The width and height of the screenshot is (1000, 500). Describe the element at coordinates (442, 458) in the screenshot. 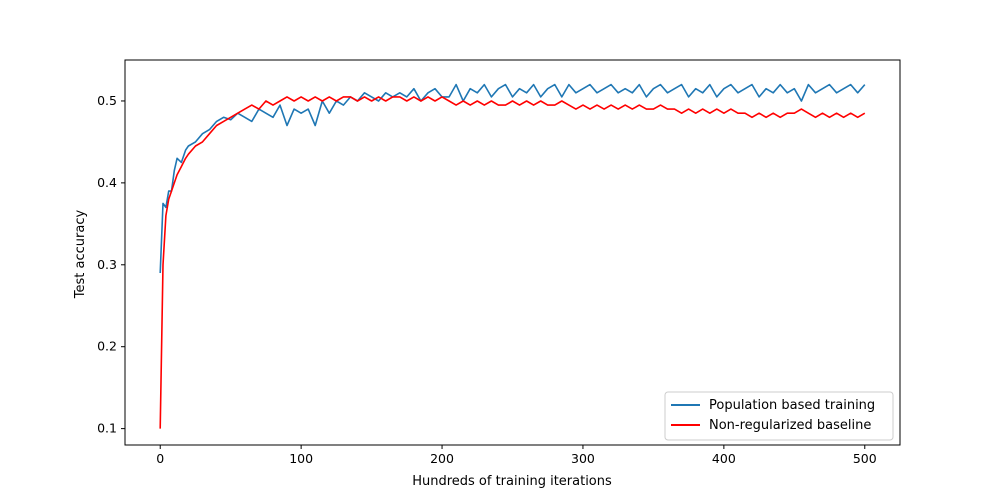

I see `x-tick-label: 200` at that location.